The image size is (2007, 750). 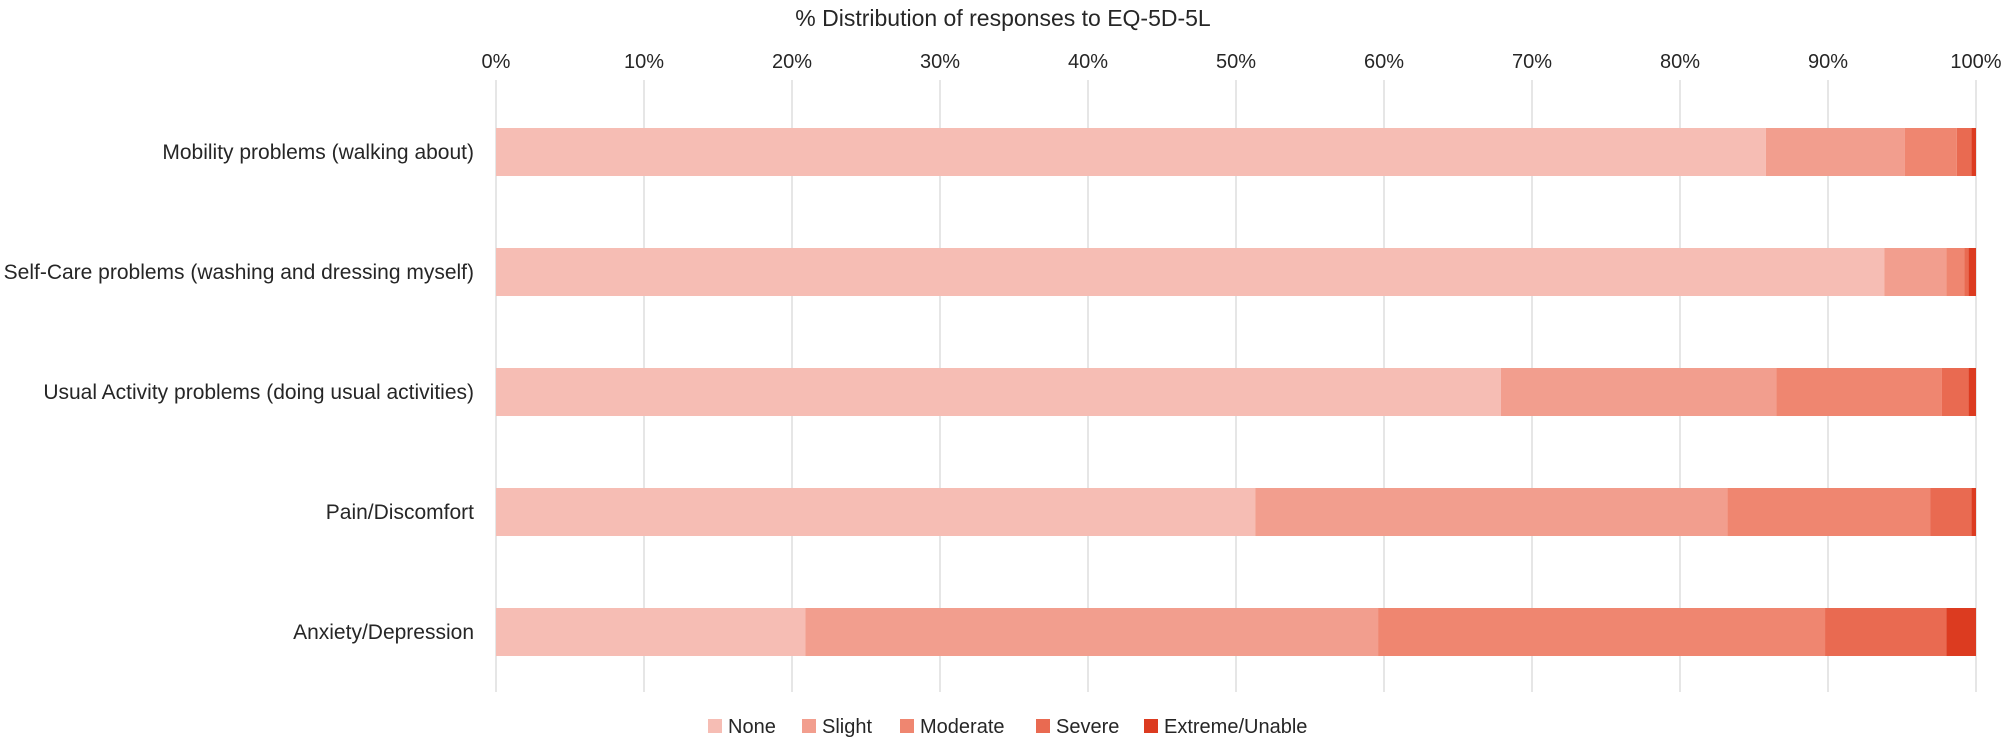 What do you see at coordinates (847, 727) in the screenshot?
I see `legend-label: Slight` at bounding box center [847, 727].